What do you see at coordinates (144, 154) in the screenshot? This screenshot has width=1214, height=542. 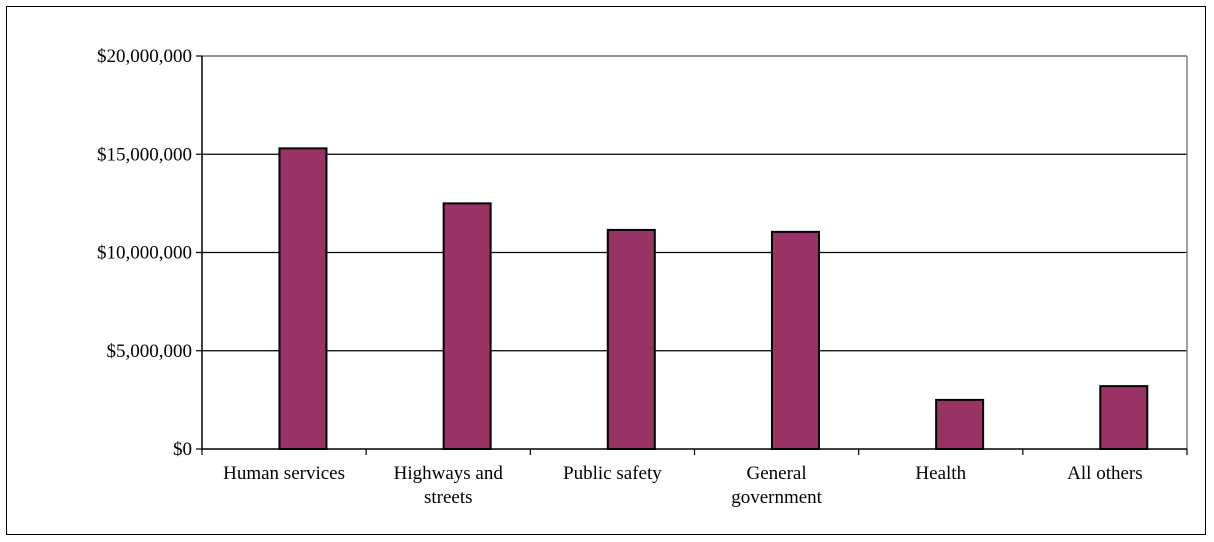 I see `y-tick-label: $15,000,000` at bounding box center [144, 154].